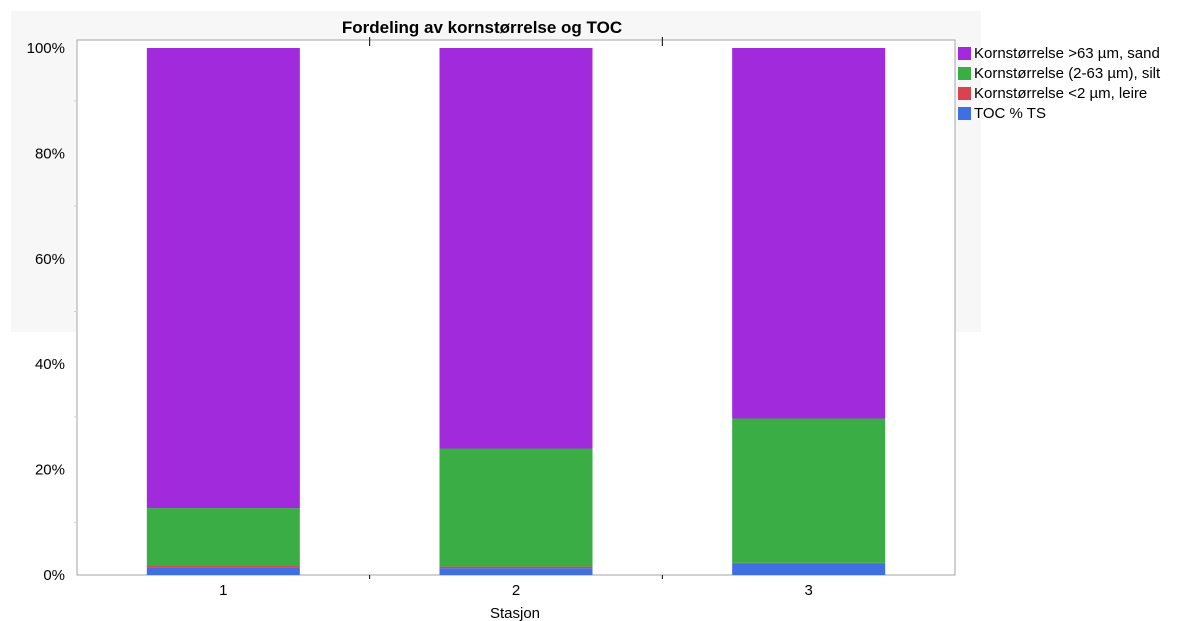 This screenshot has width=1197, height=621. Describe the element at coordinates (46, 48) in the screenshot. I see `y-tick-label: 100%` at that location.